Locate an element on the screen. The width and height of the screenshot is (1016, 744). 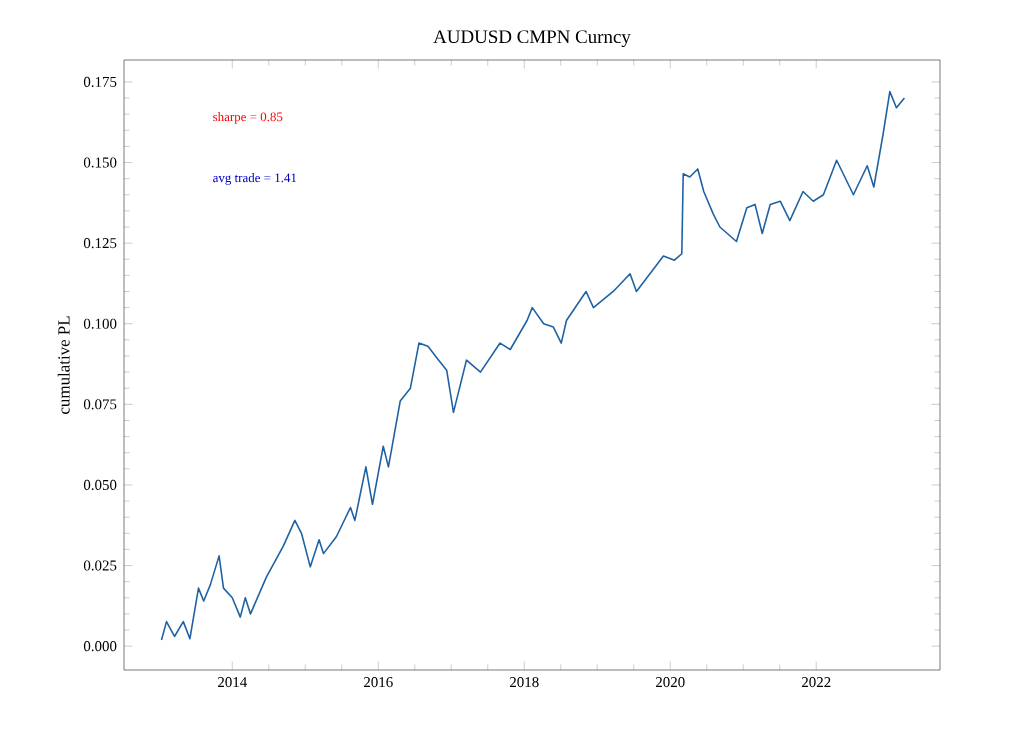
y-axis-title: cumulative PL is located at coordinates (63, 365).